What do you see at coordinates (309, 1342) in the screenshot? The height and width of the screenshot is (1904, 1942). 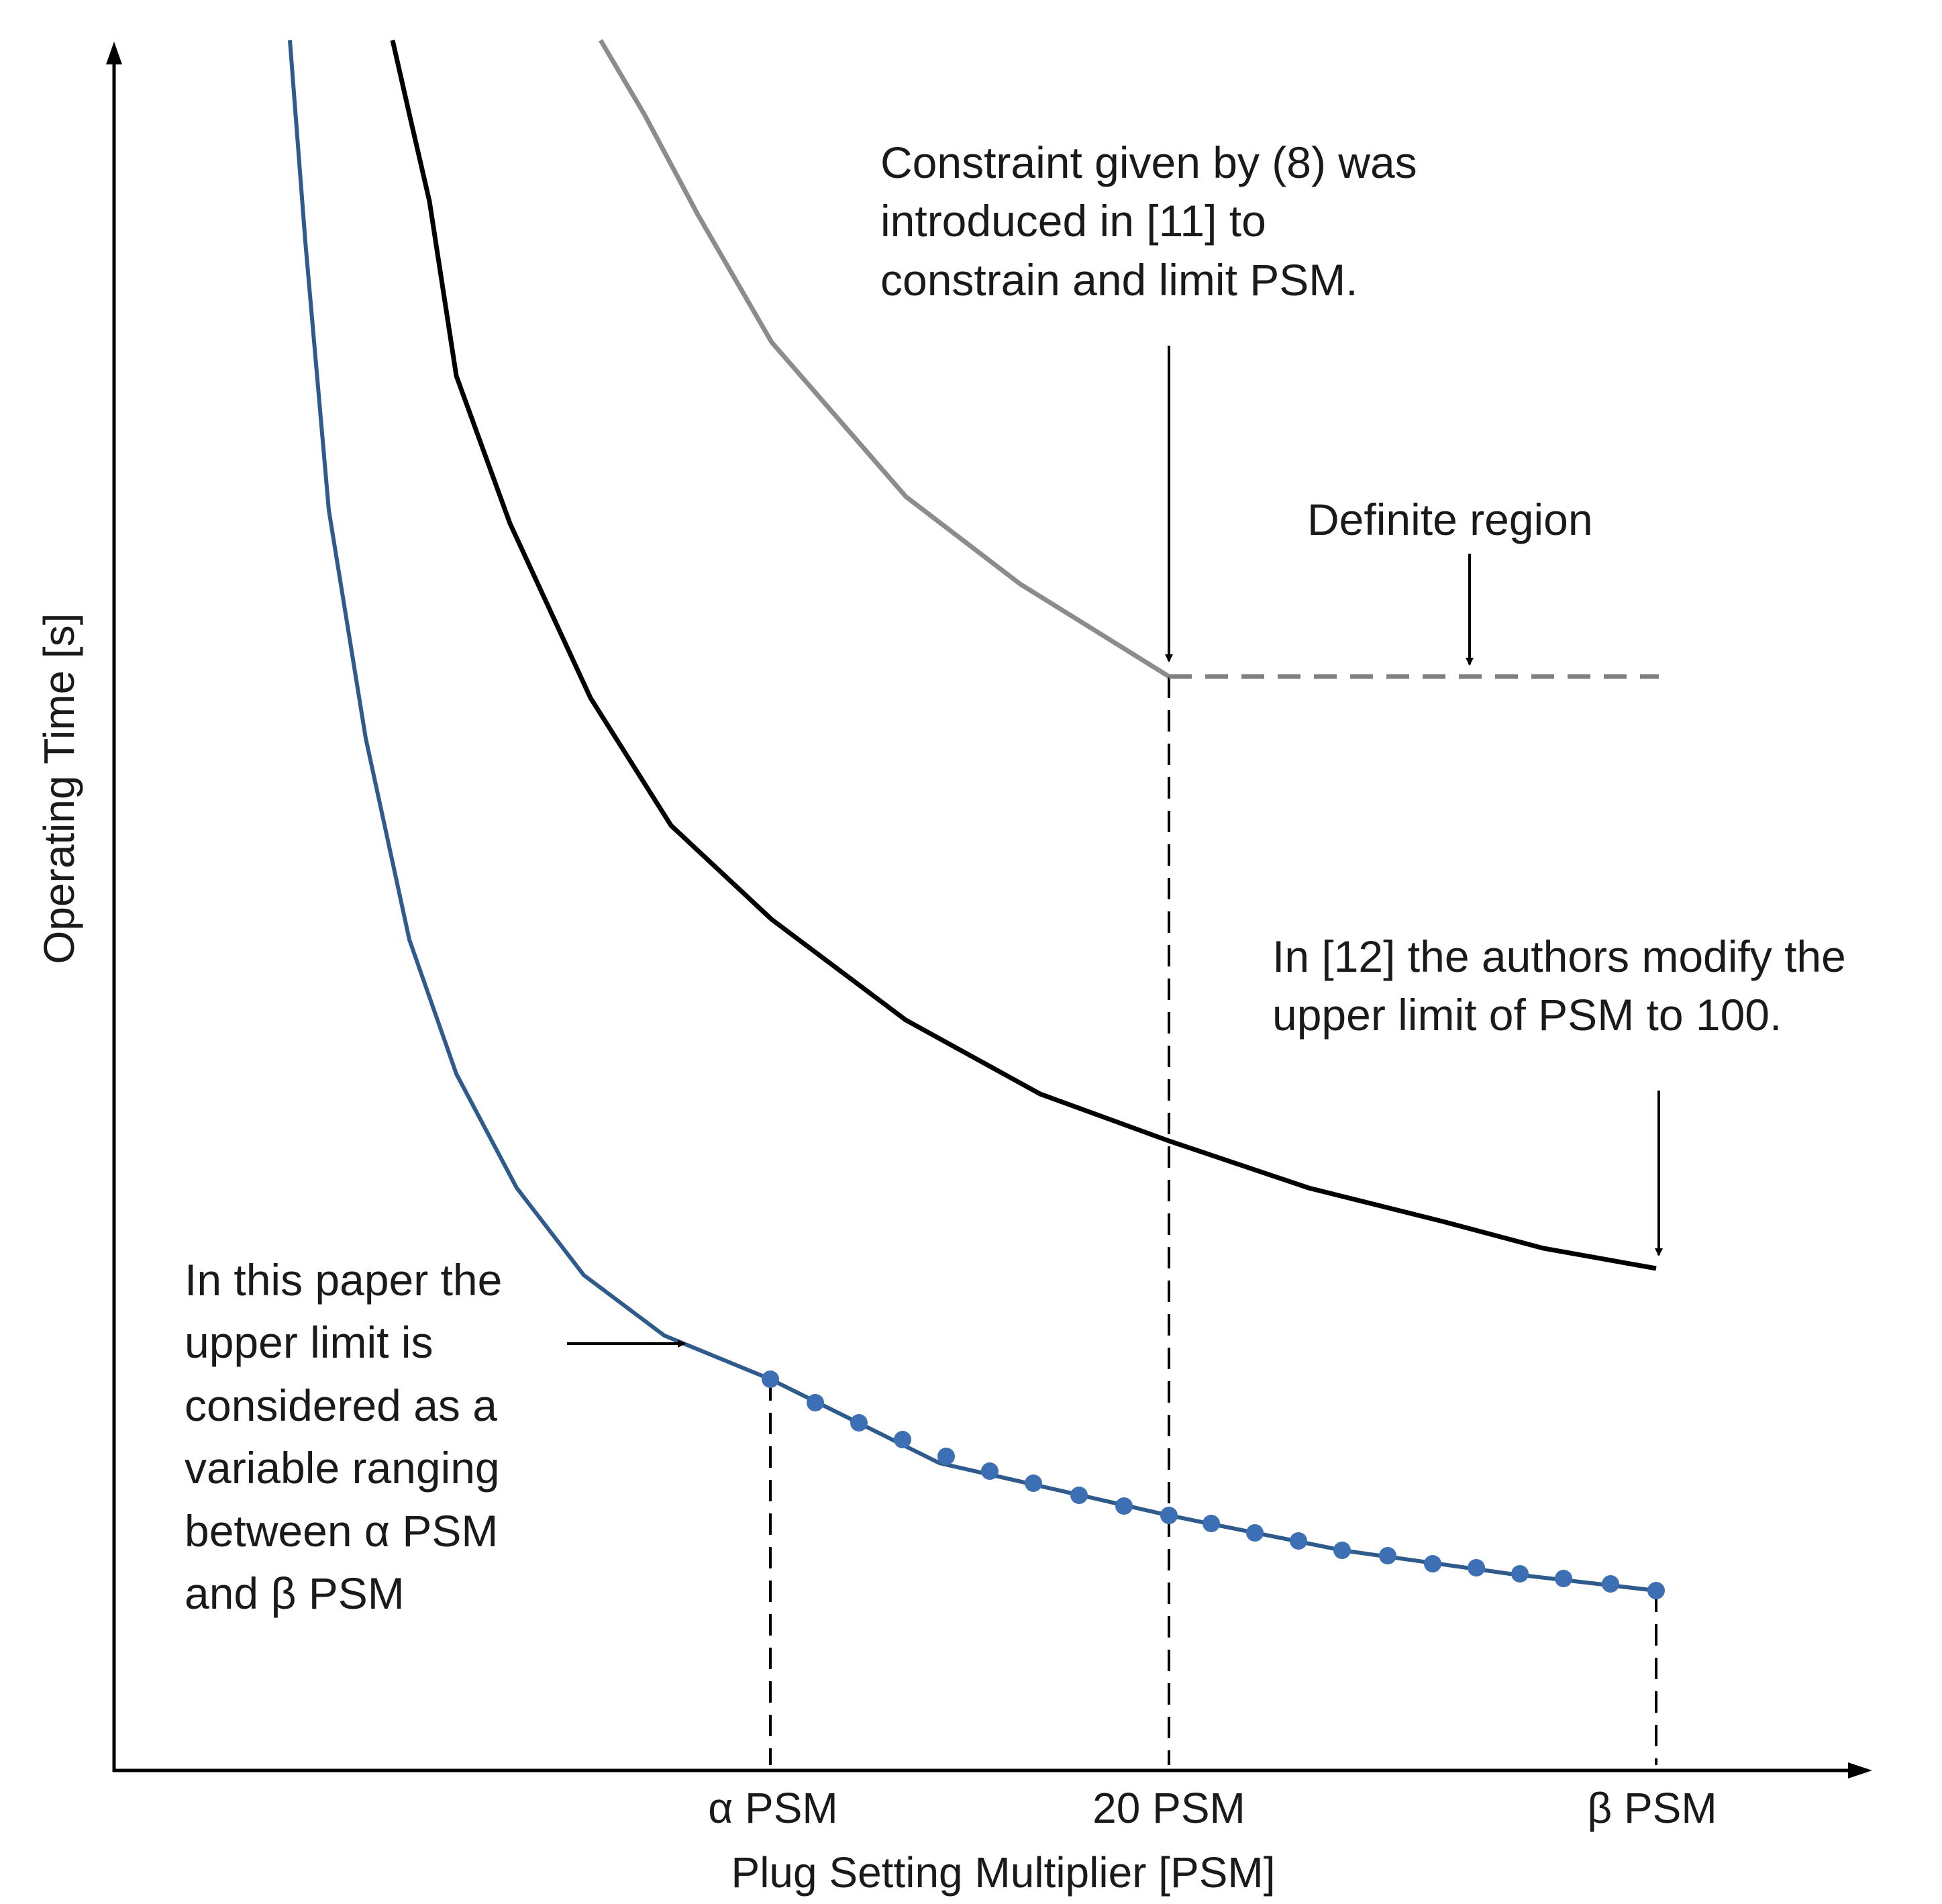 I see `paper-note-line-2: upper limit is` at bounding box center [309, 1342].